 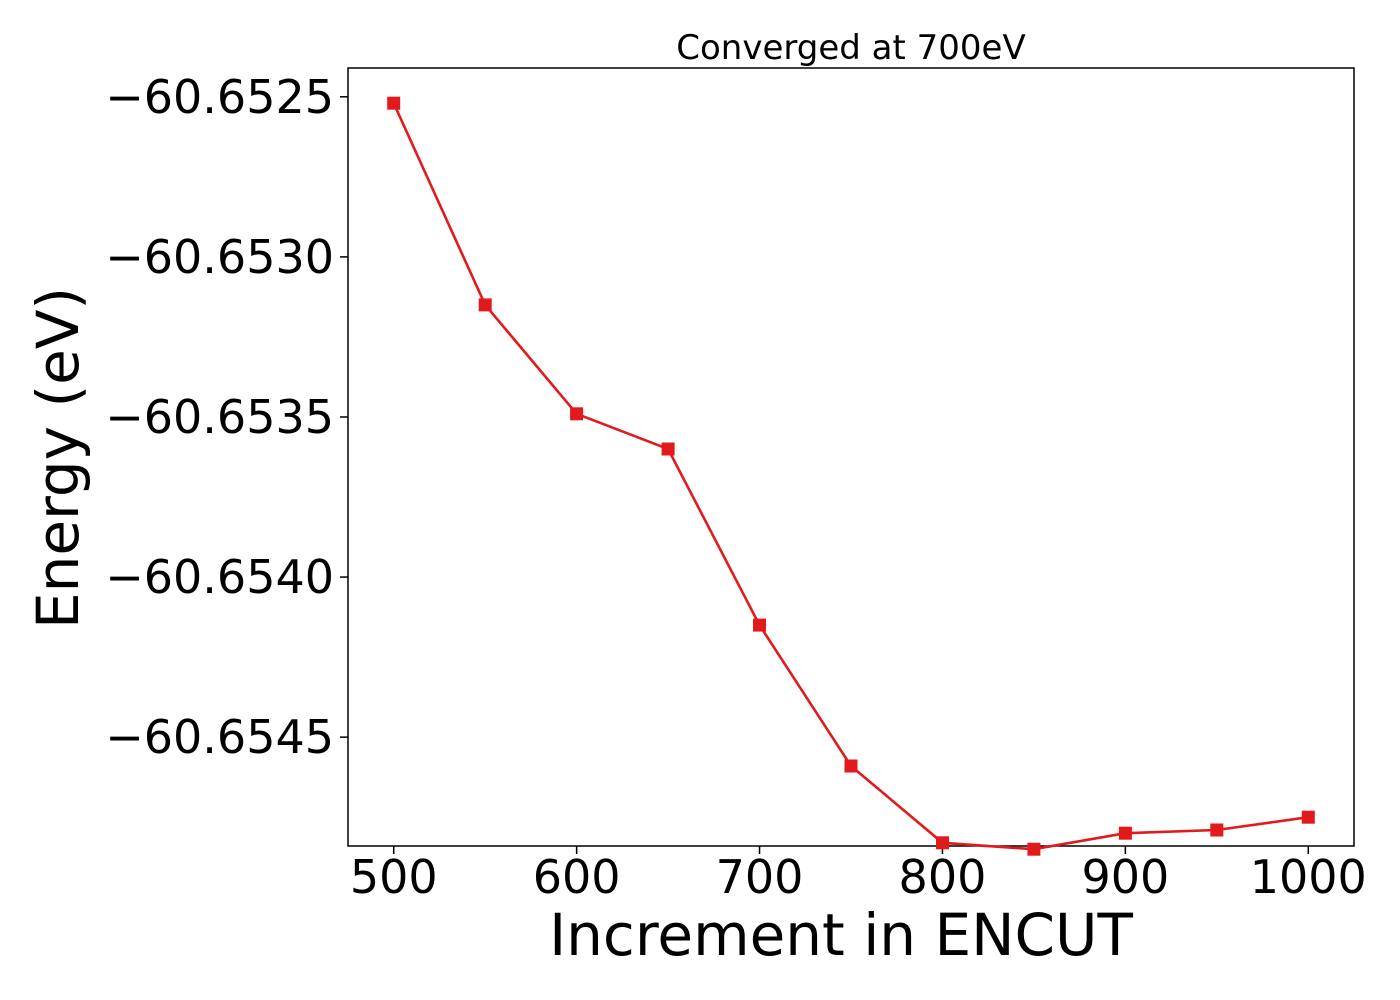 I want to click on x-tick-label: 700, so click(x=760, y=877).